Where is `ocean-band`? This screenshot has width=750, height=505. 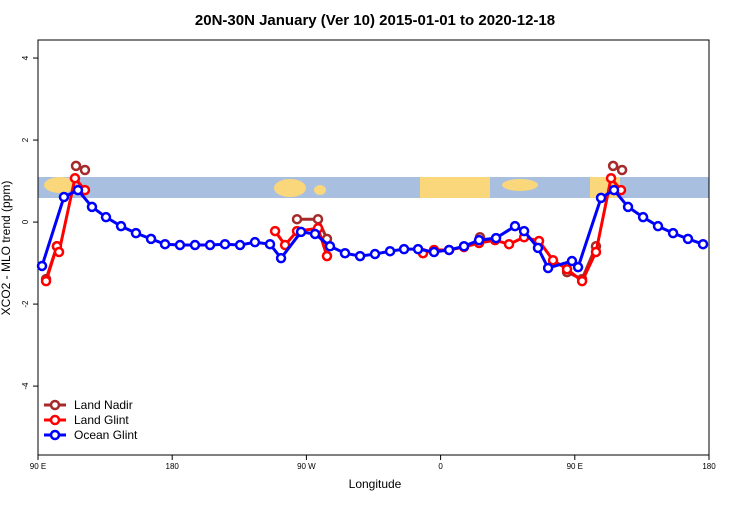
ocean-band is located at coordinates (373, 187).